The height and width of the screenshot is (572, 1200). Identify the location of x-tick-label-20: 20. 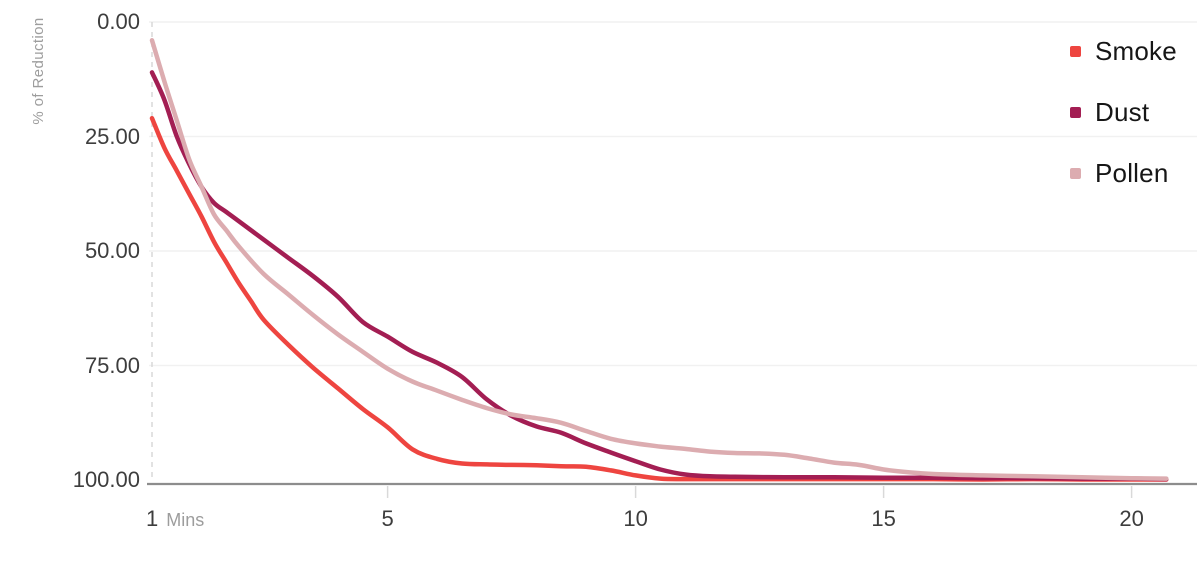
(1131, 518).